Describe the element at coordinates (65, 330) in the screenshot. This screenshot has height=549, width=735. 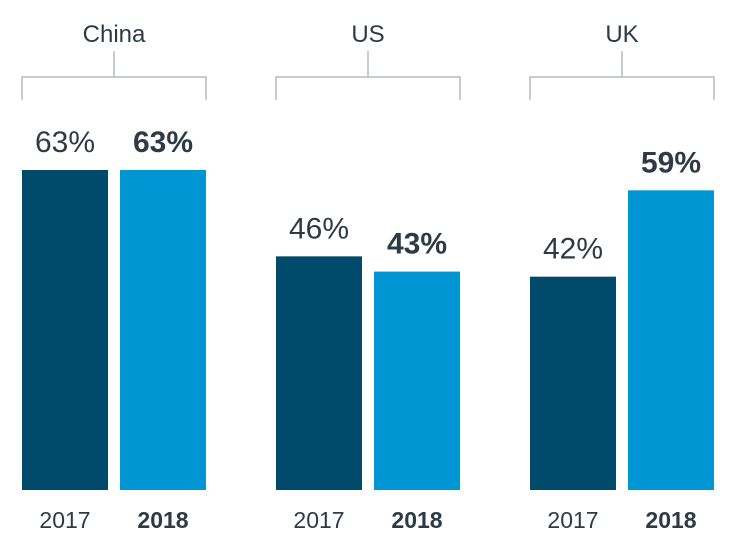
I see `bar-china-2017` at that location.